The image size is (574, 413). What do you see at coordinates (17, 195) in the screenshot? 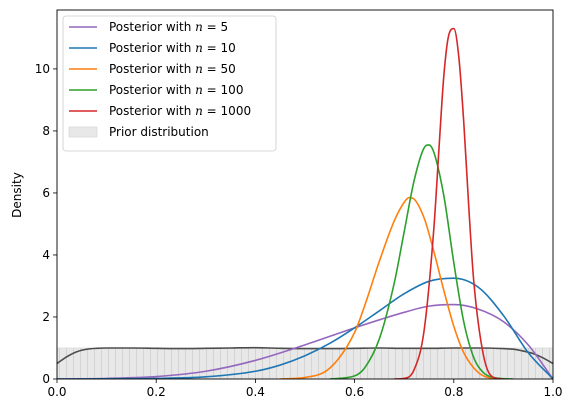
I see `y-axis-label: Density` at bounding box center [17, 195].